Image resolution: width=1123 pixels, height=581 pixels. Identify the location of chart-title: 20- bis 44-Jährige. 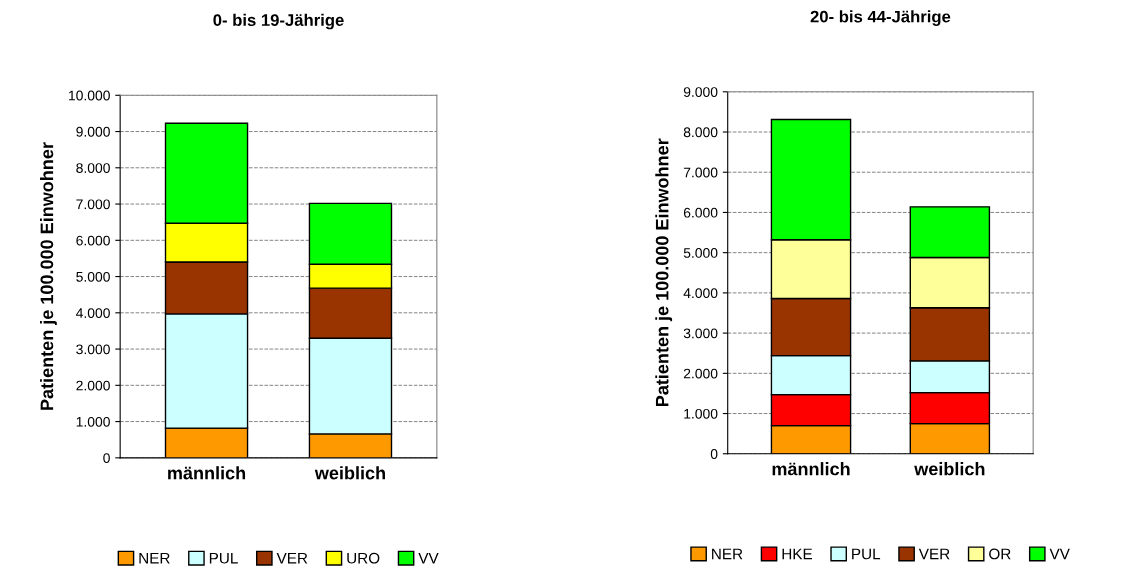
(880, 18).